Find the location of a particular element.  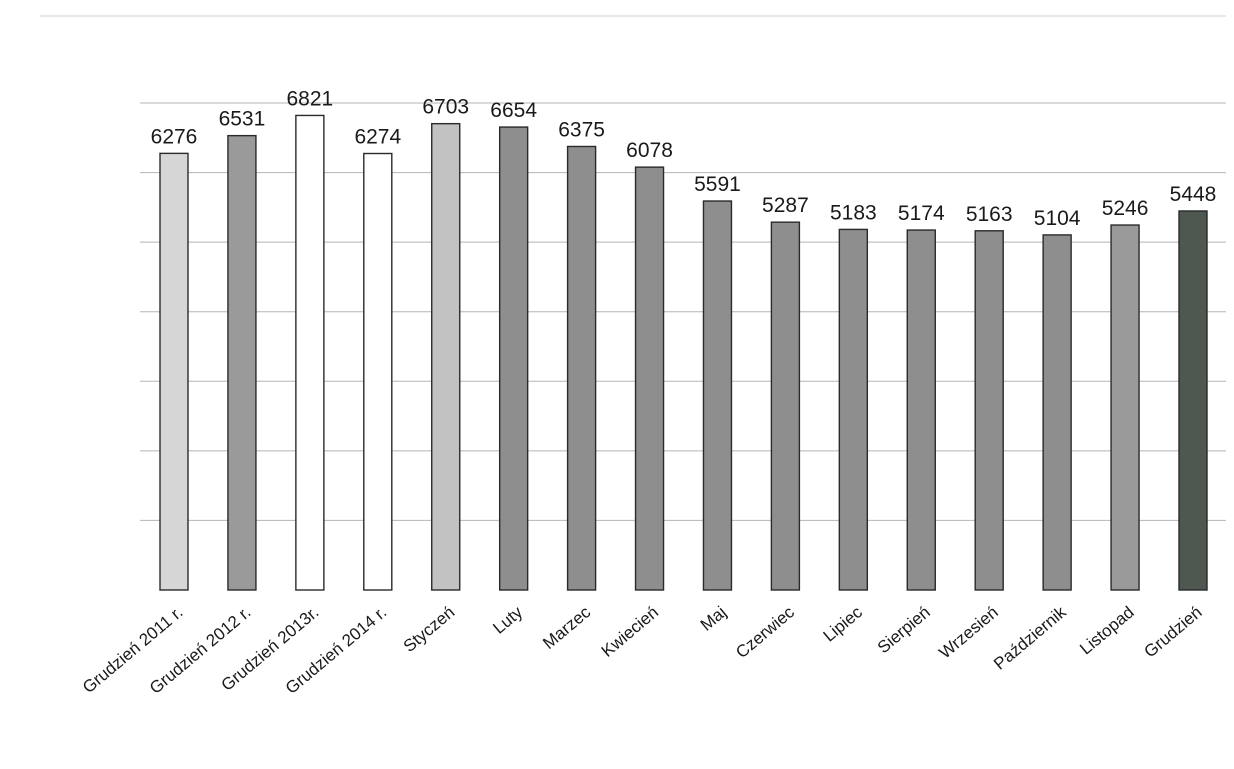

x-tick-label: Kwiecień is located at coordinates (630, 632).